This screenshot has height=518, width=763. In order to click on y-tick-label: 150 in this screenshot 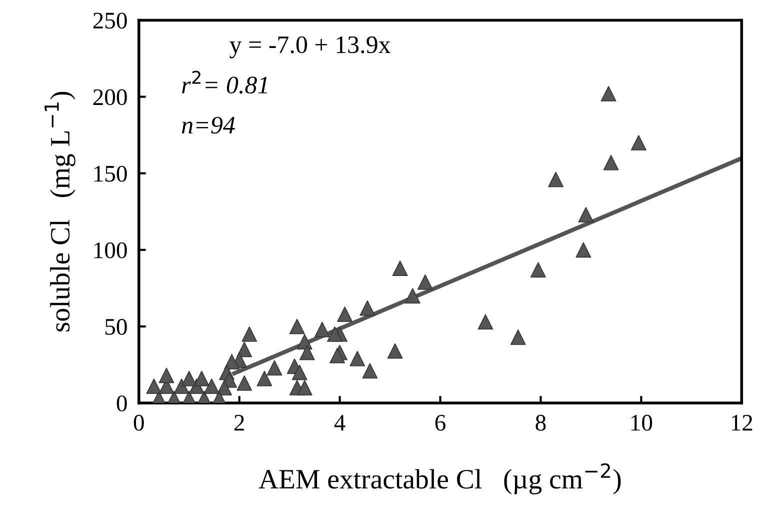, I will do `click(110, 174)`.